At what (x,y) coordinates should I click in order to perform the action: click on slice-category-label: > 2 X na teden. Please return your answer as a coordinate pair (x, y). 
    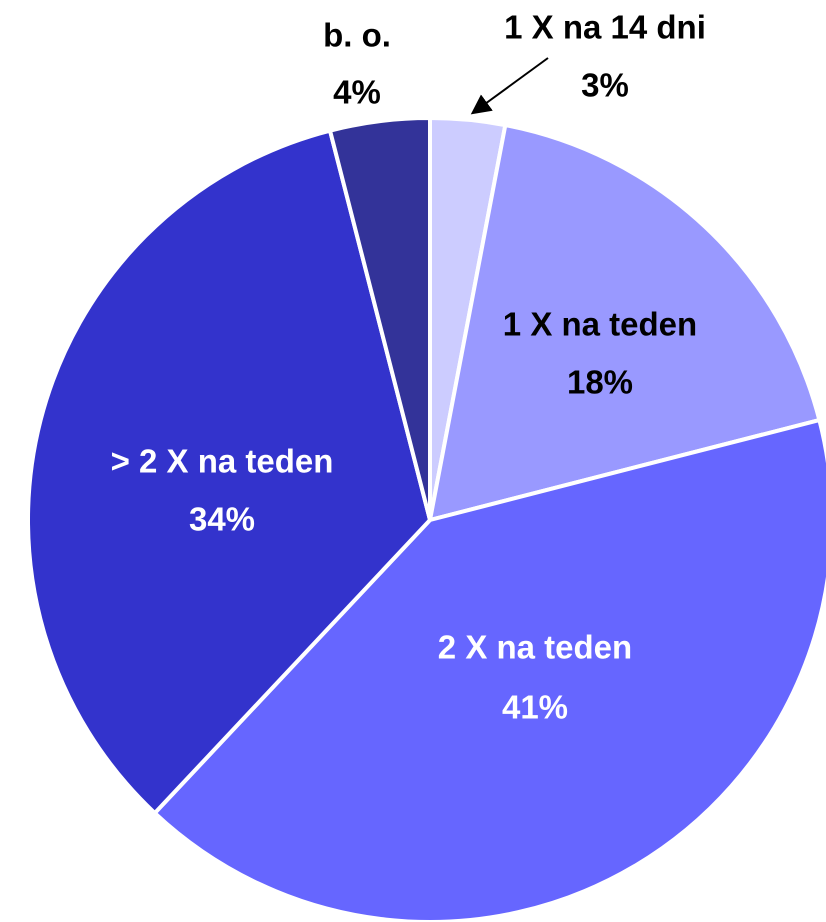
    Looking at the image, I should click on (222, 461).